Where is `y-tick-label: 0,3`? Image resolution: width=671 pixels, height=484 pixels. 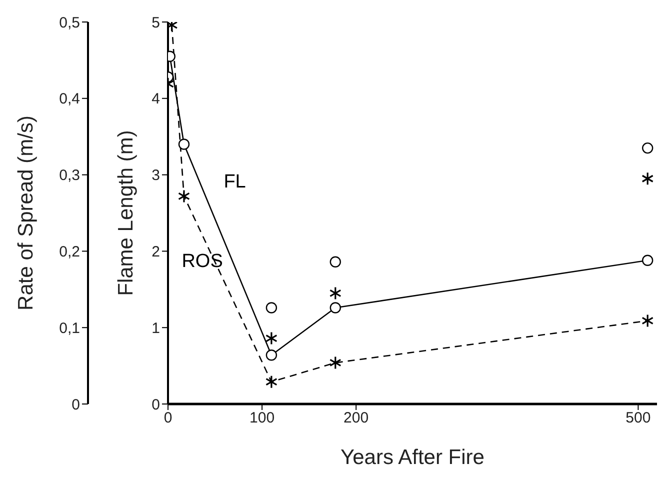
y-tick-label: 0,3 is located at coordinates (69, 175).